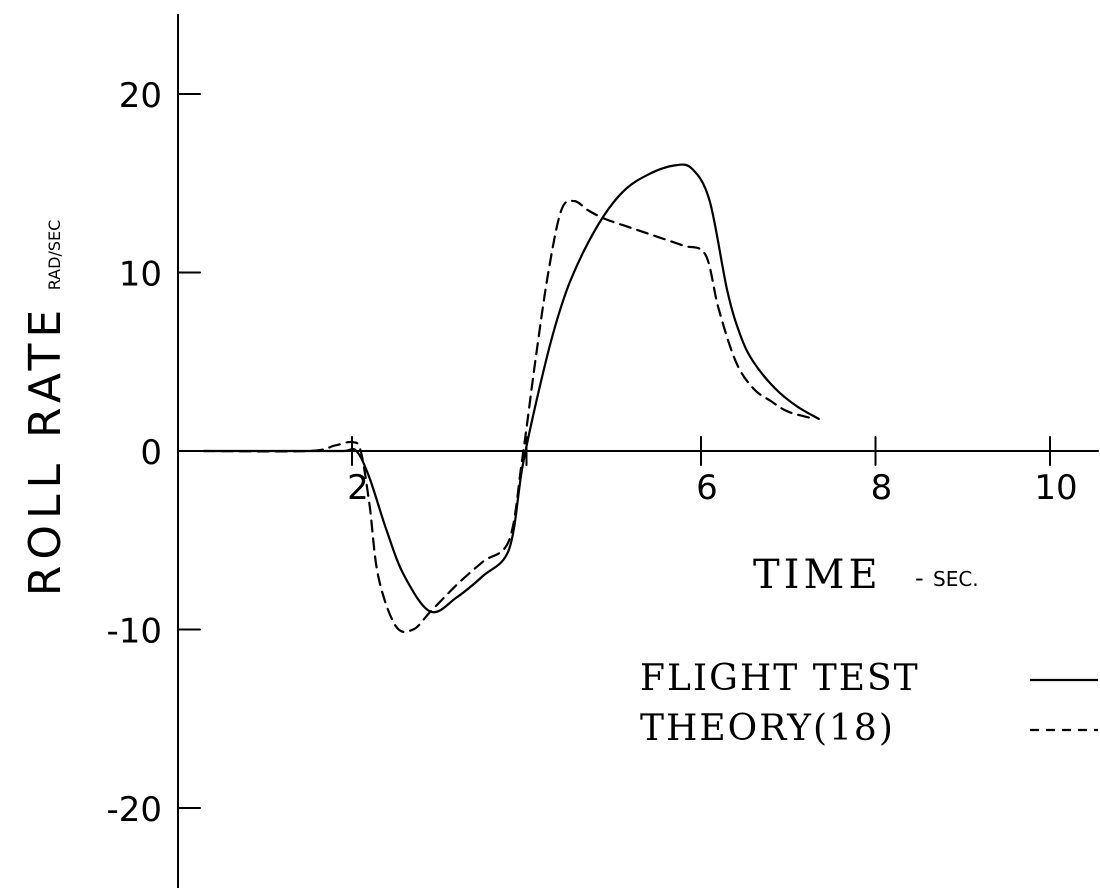 Image resolution: width=1100 pixels, height=888 pixels. What do you see at coordinates (358, 488) in the screenshot?
I see `x-tick-label: 2` at bounding box center [358, 488].